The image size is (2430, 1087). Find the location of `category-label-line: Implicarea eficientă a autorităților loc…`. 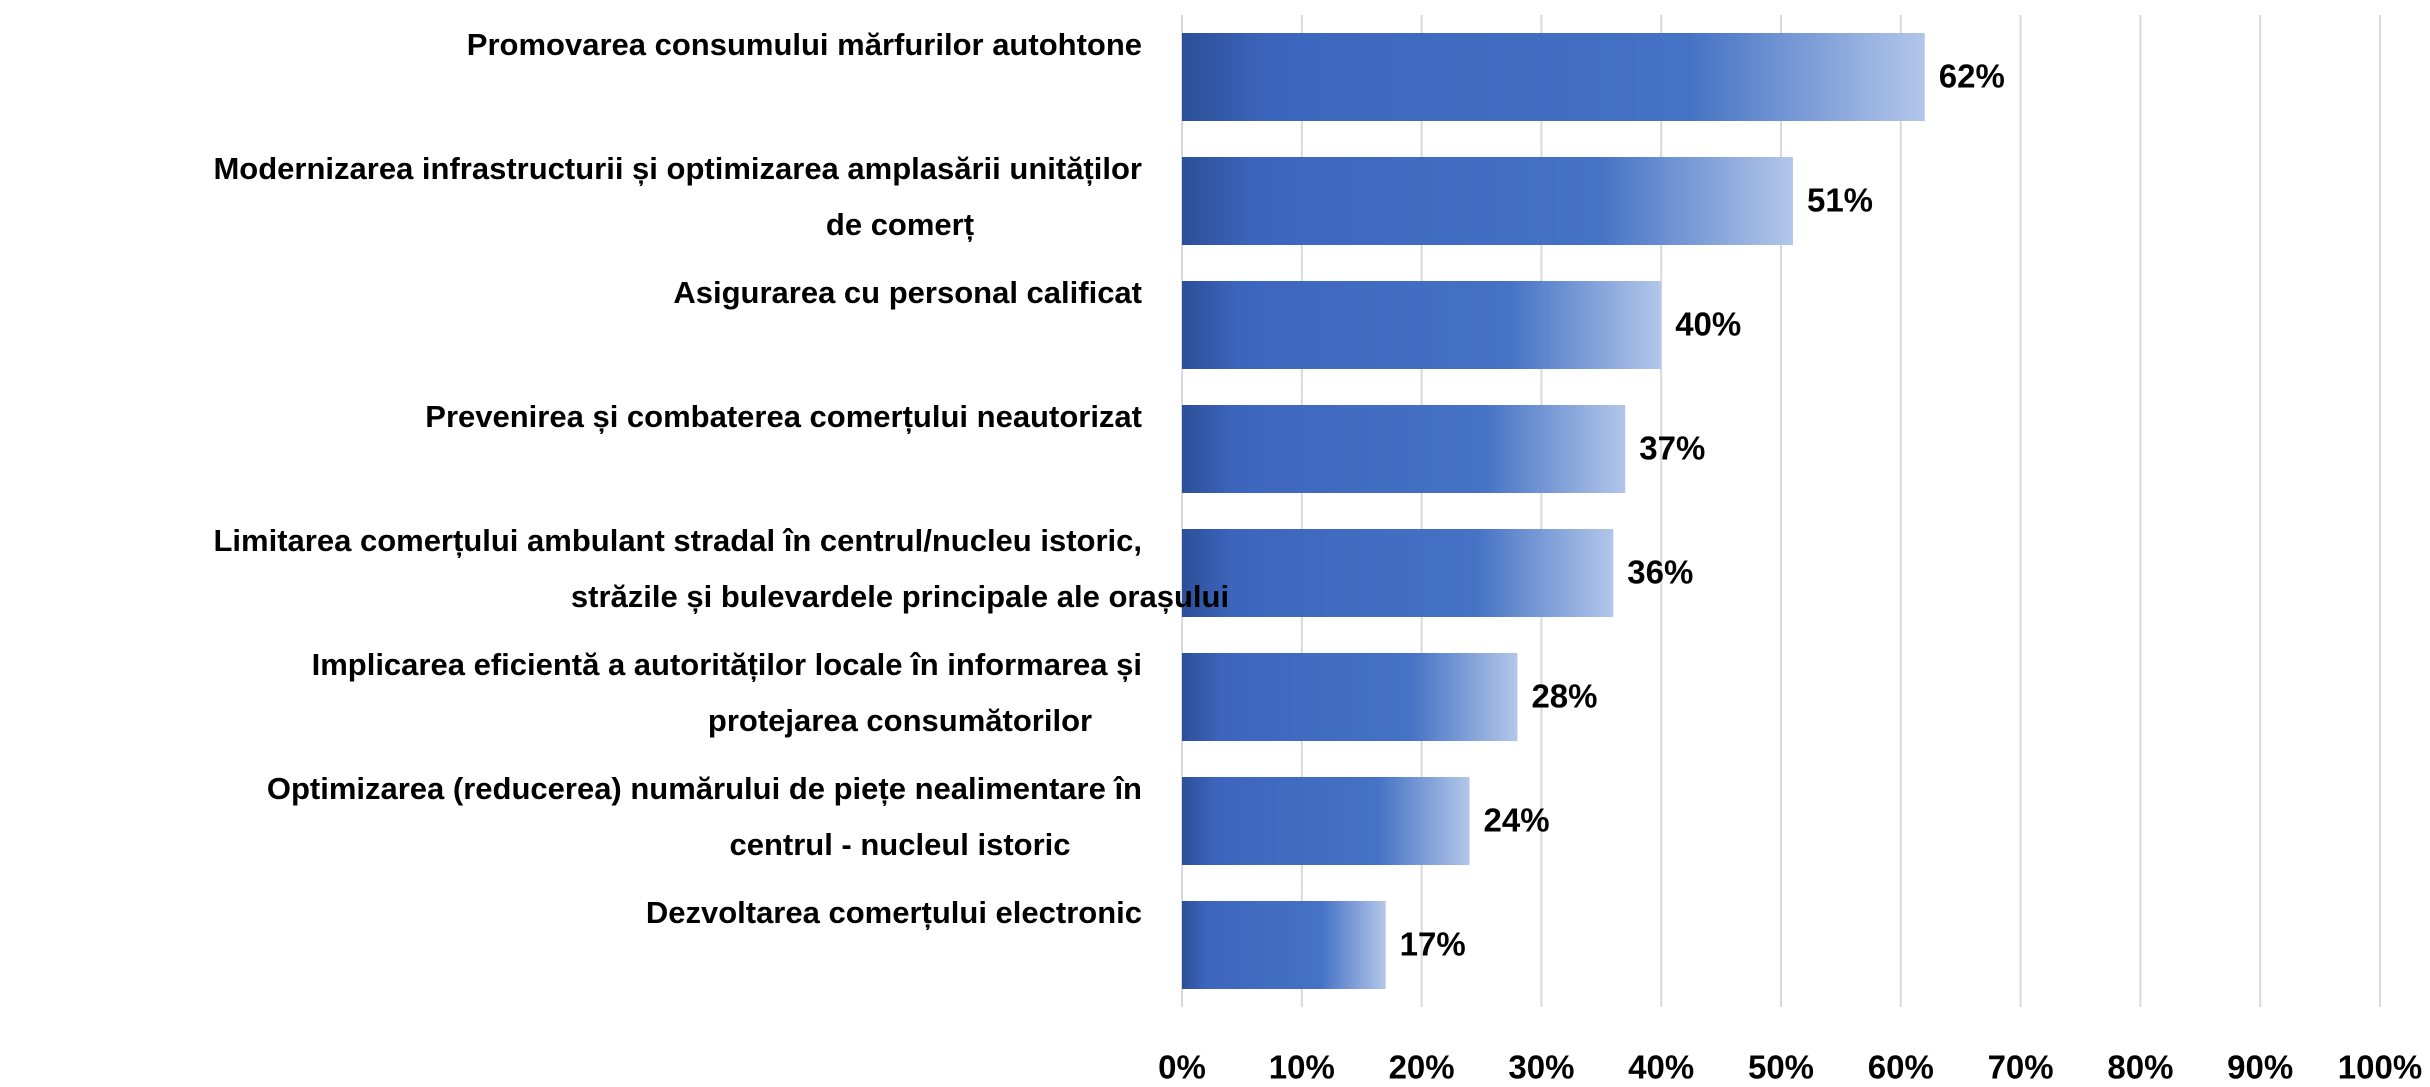

category-label-line: Implicarea eficientă a autorităților loc… is located at coordinates (727, 664).